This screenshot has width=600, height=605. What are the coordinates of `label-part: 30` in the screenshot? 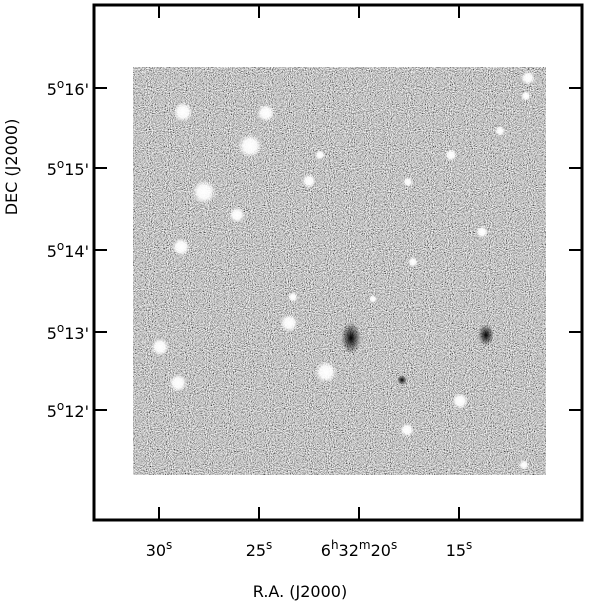 It's located at (156, 550).